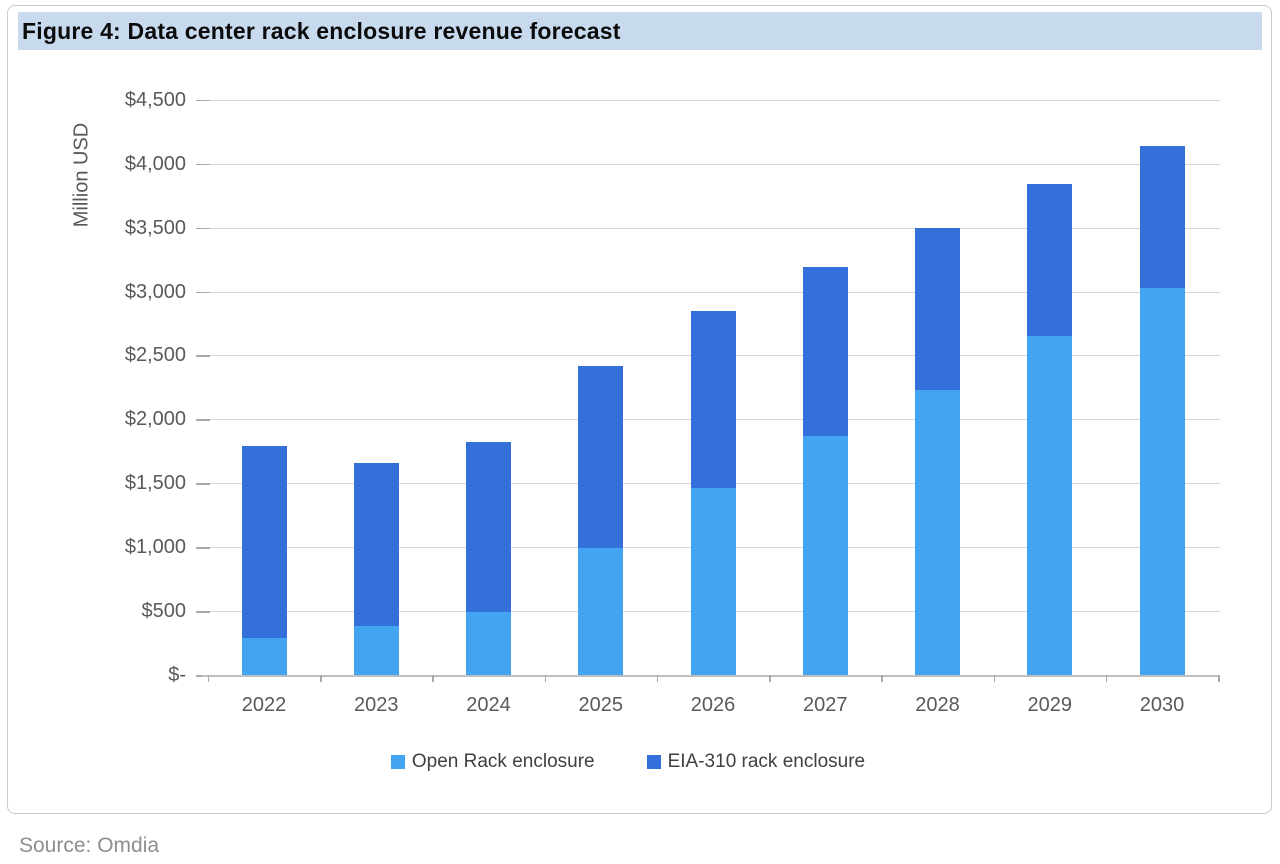  Describe the element at coordinates (164, 611) in the screenshot. I see `y-tick-label: $500` at that location.